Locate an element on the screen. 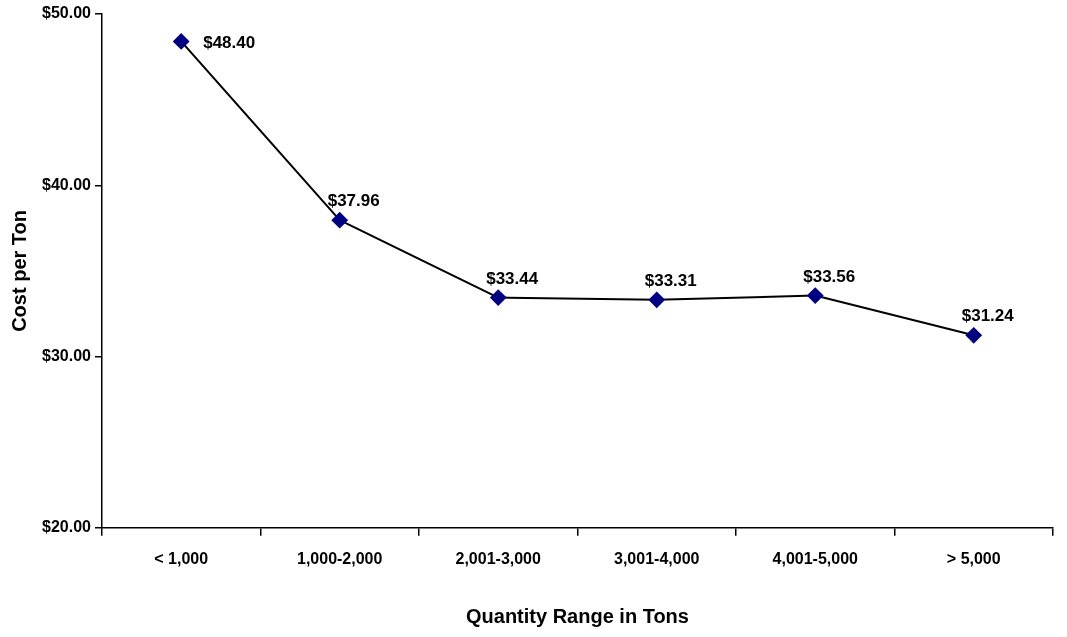 The width and height of the screenshot is (1067, 637). x-axis-title: Quantity Range in Tons is located at coordinates (577, 615).